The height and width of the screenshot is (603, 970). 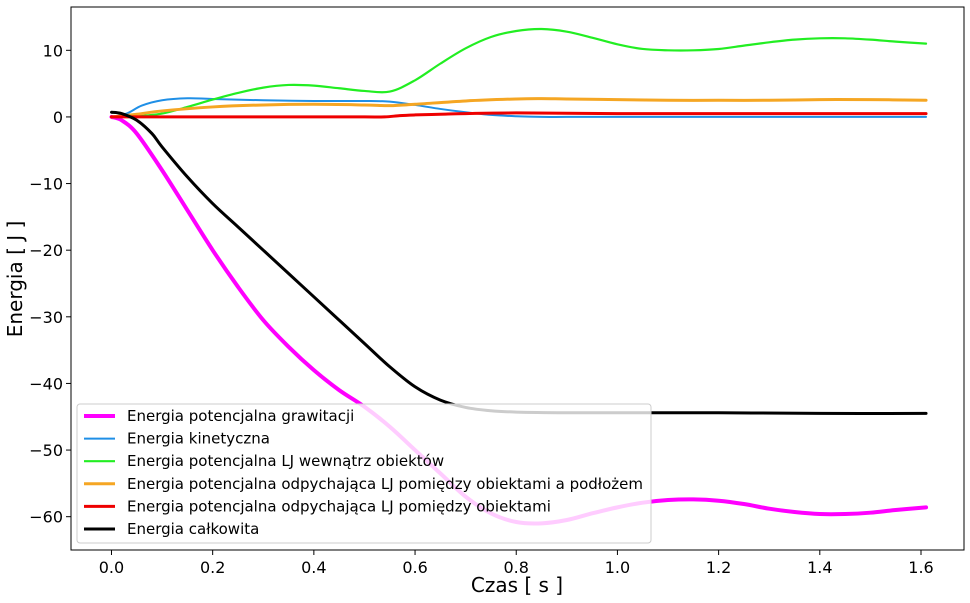 What do you see at coordinates (46, 383) in the screenshot?
I see `y-tick-label: −40` at bounding box center [46, 383].